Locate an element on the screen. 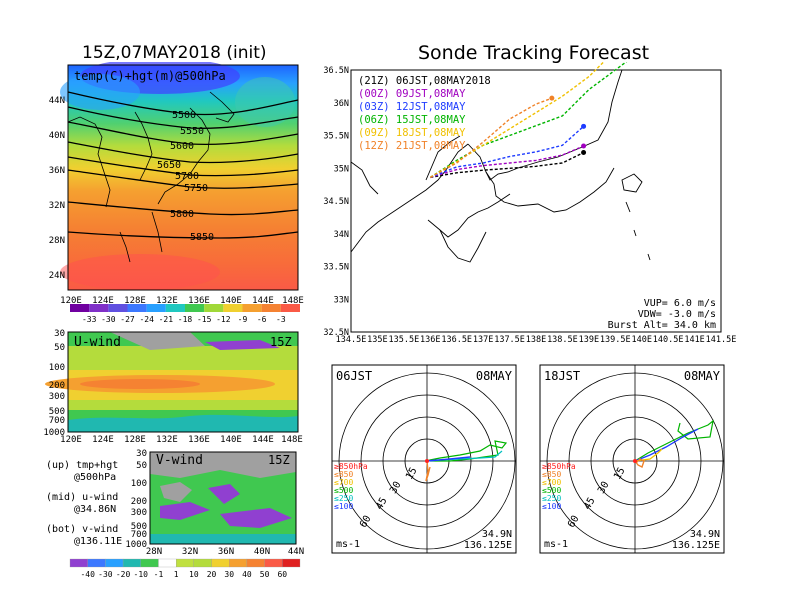 Image resolution: width=792 pixels, height=612 pixels. pressure-tick: 1000 is located at coordinates (136, 545).